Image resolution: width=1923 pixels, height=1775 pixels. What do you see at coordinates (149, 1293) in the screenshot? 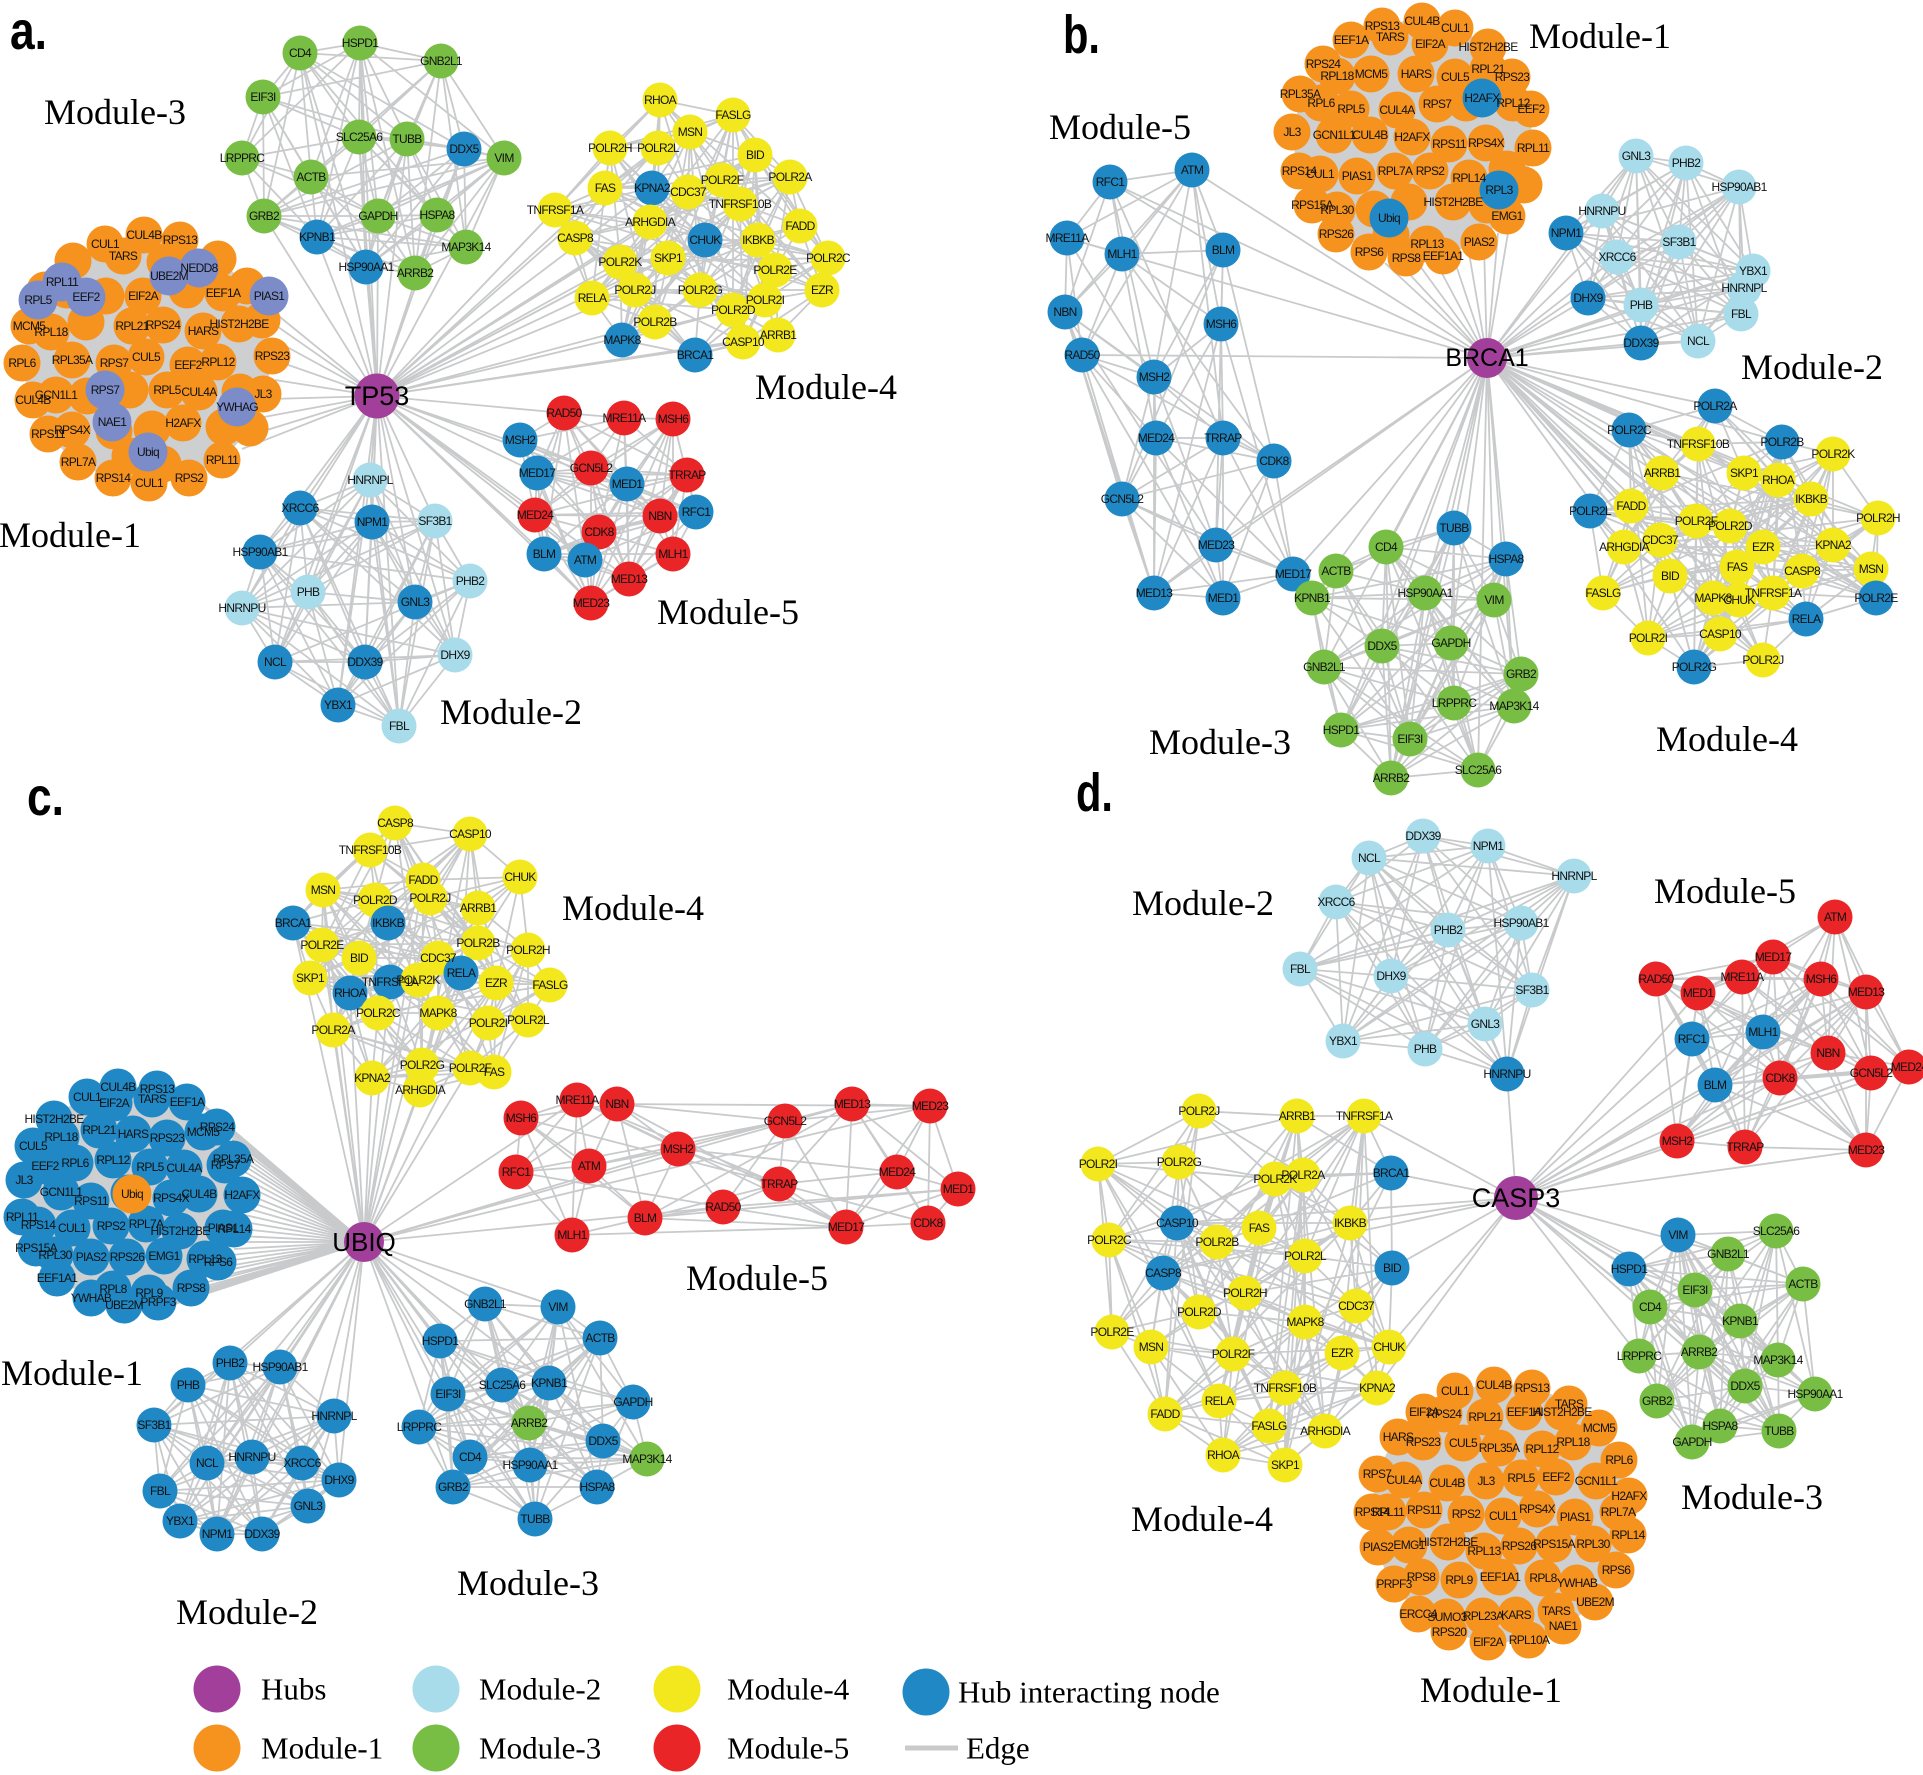
I see `svg-text: RPL9` at bounding box center [149, 1293].